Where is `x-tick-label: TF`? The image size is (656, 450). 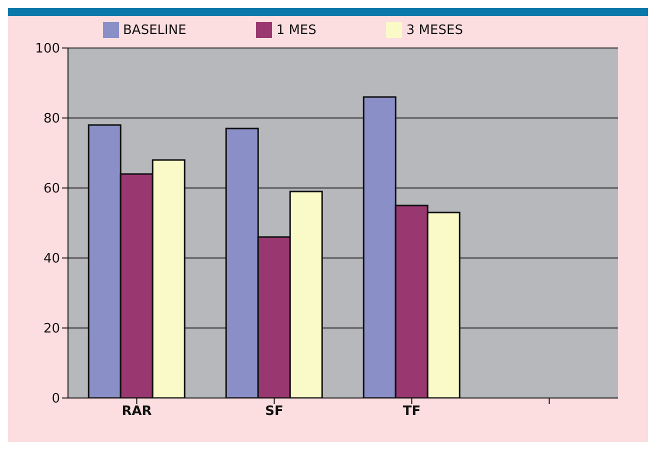
x-tick-label: TF is located at coordinates (411, 412).